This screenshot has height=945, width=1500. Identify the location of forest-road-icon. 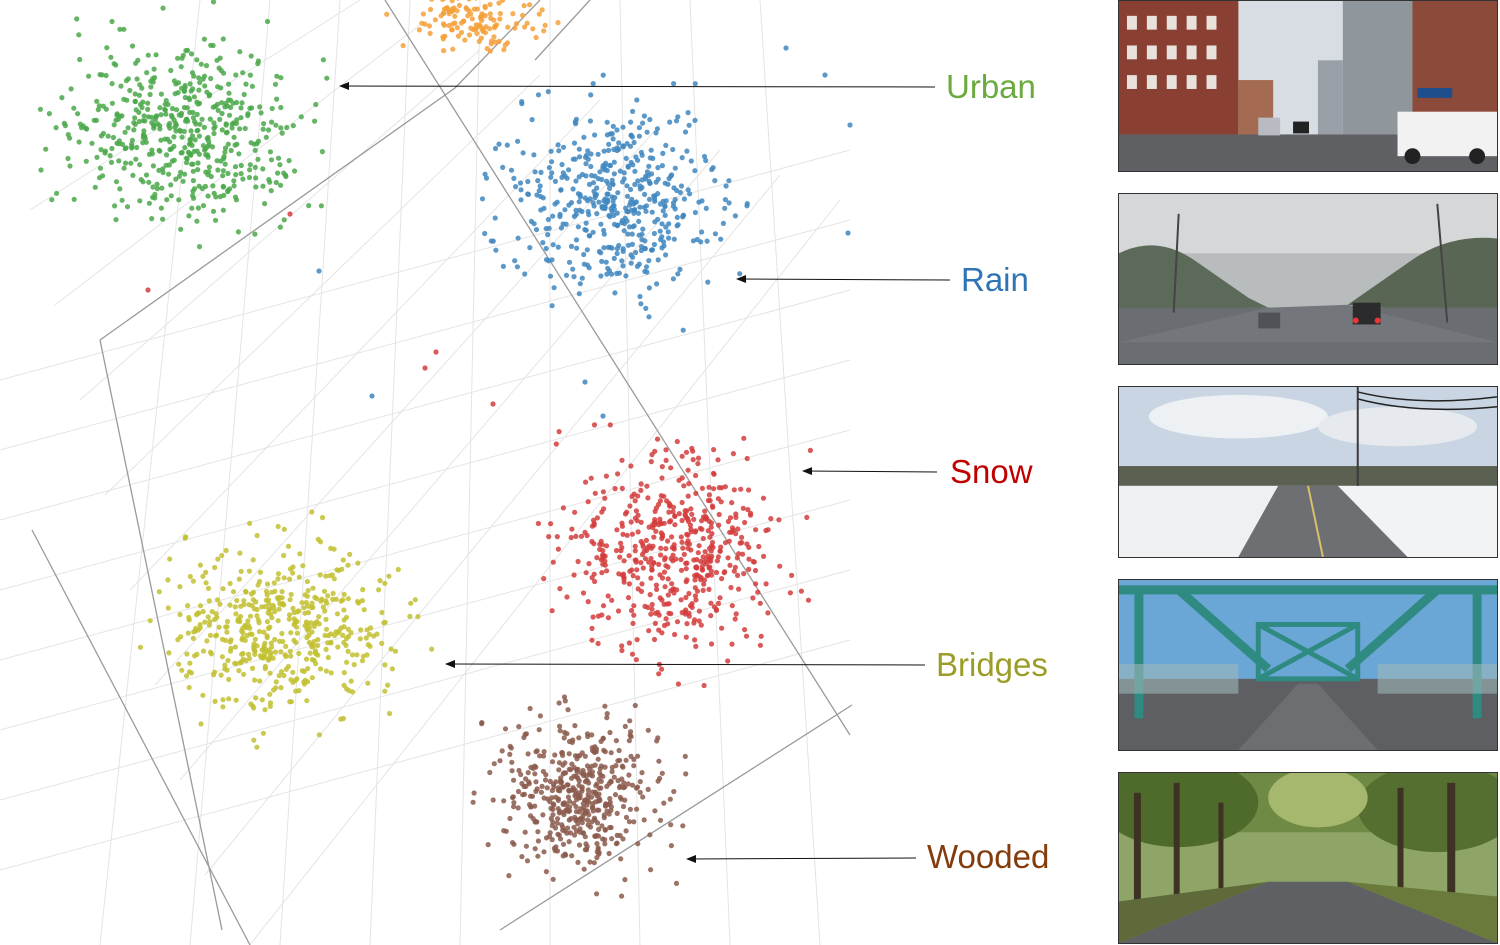
(1308, 858).